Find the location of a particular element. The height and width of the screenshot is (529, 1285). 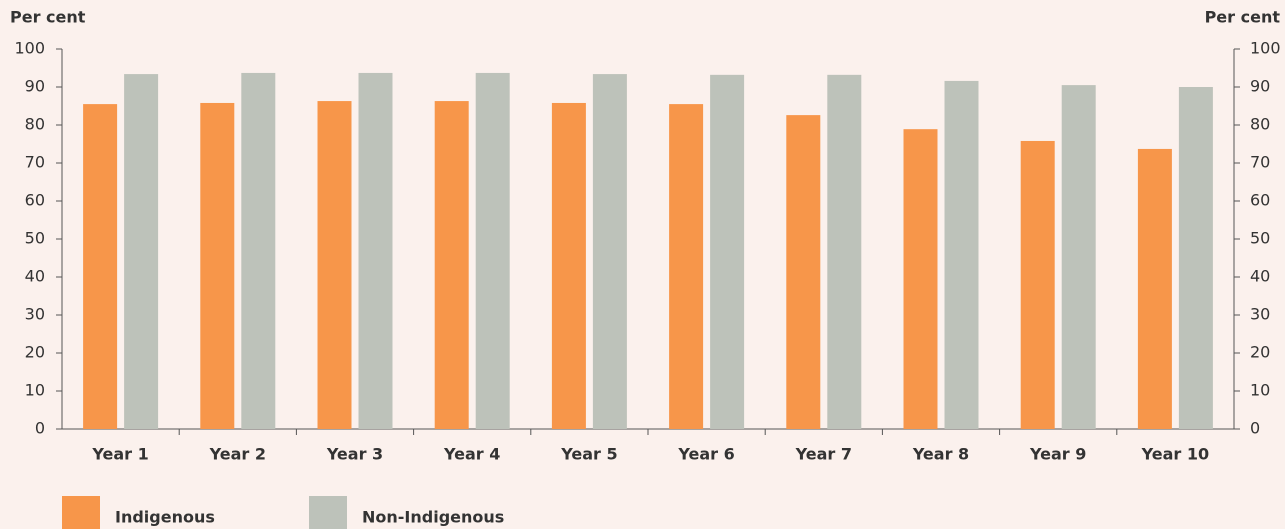

y2-tick-label: 20 is located at coordinates (1260, 352).